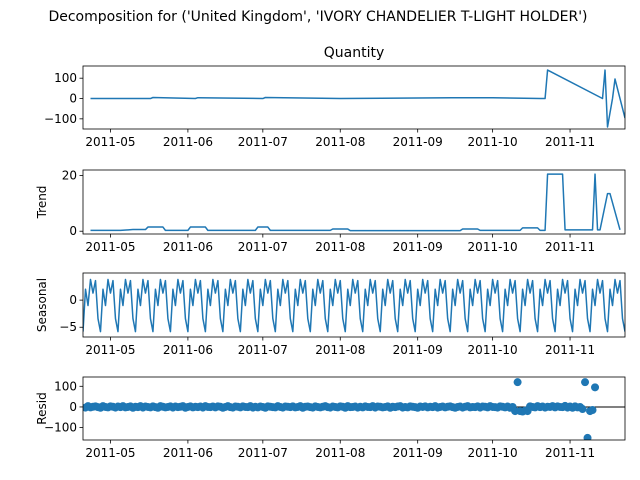 The height and width of the screenshot is (480, 640). Describe the element at coordinates (42, 203) in the screenshot. I see `trend-ylabel: Trend` at that location.